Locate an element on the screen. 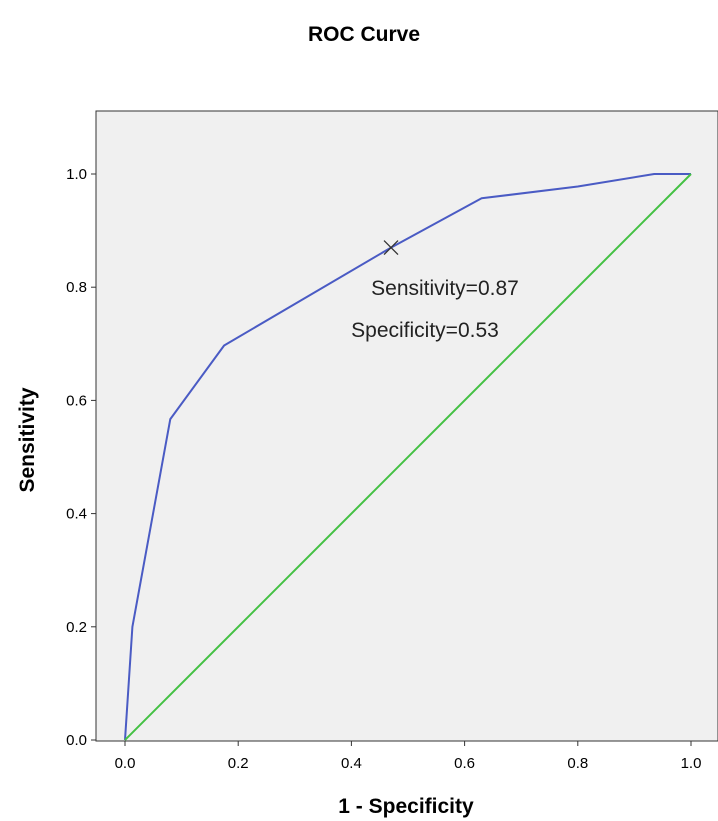 This screenshot has height=821, width=718. y-tick-label: 0.0 is located at coordinates (76, 740).